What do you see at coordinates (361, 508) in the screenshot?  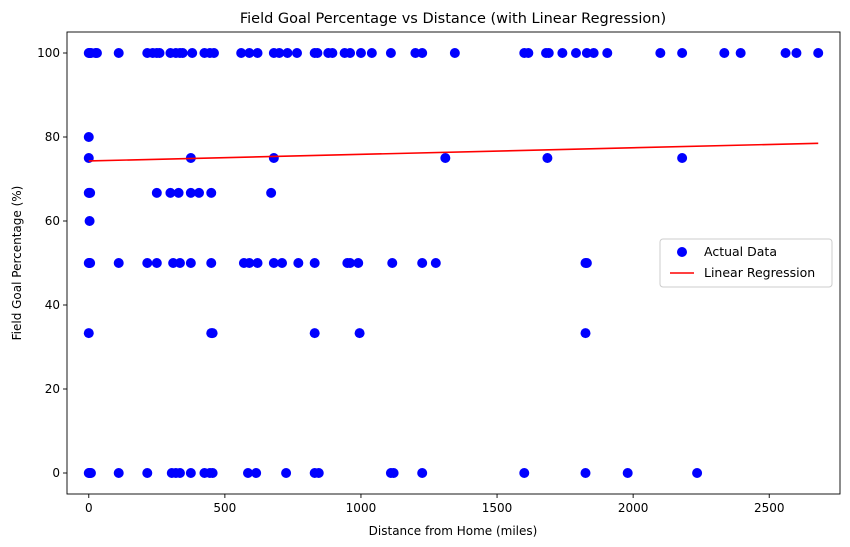 I see `x-tick-label: 1000` at bounding box center [361, 508].